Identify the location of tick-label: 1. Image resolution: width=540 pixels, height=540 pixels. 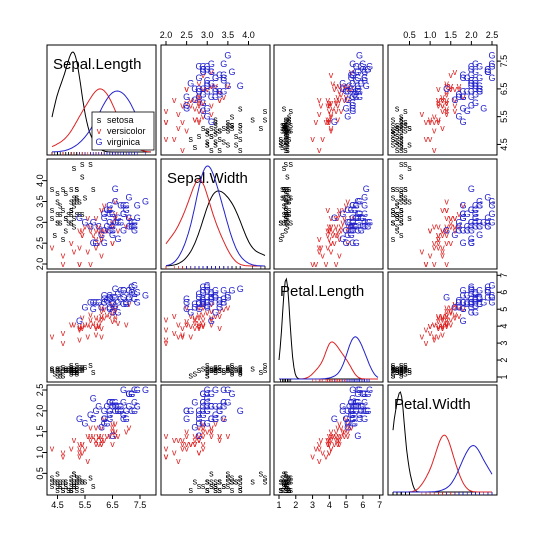
(278, 505).